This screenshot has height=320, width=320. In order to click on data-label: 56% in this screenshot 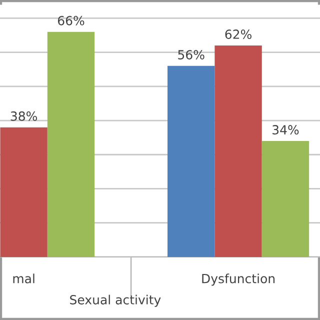, I will do `click(191, 55)`.